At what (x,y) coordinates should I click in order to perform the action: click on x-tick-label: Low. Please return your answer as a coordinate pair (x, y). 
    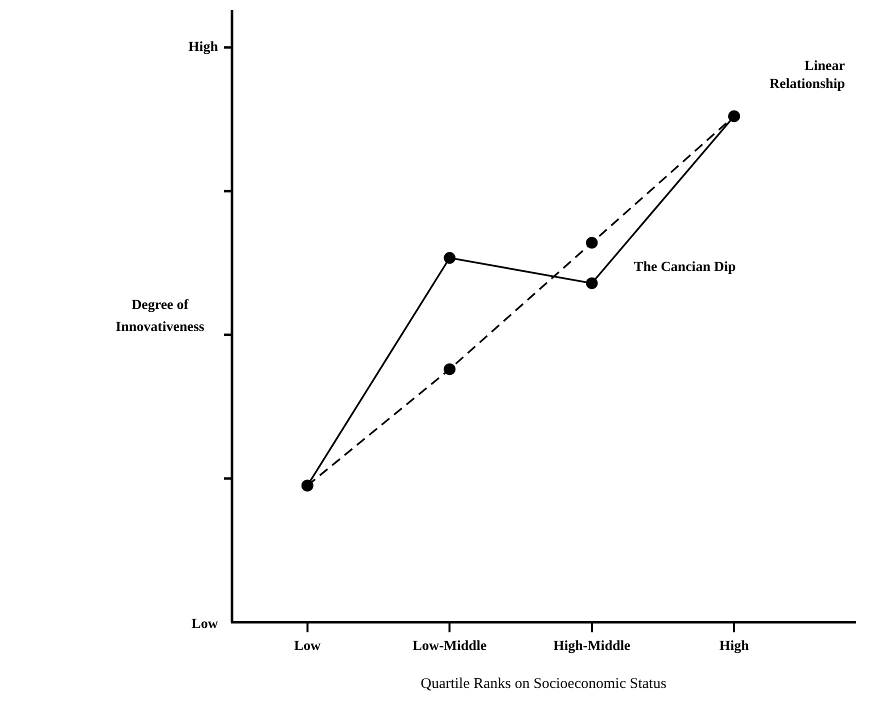
    Looking at the image, I should click on (308, 646).